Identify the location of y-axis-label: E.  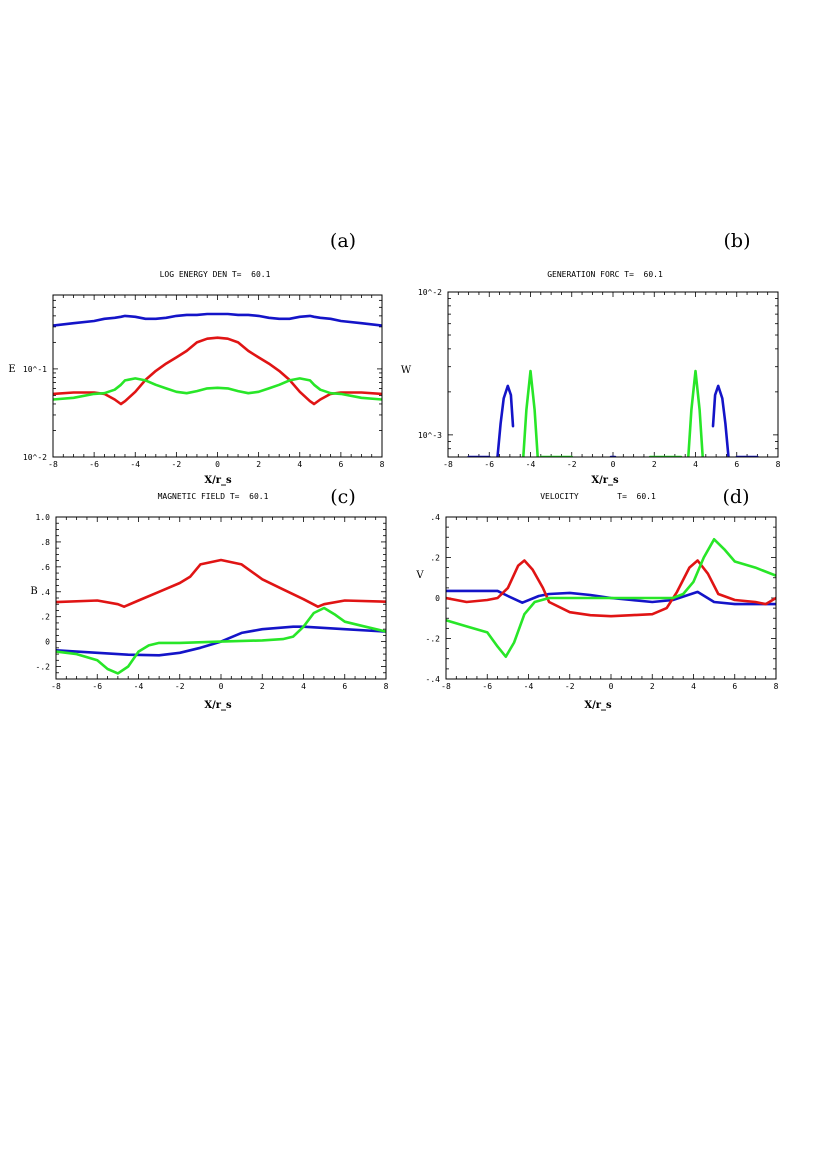
(11, 369).